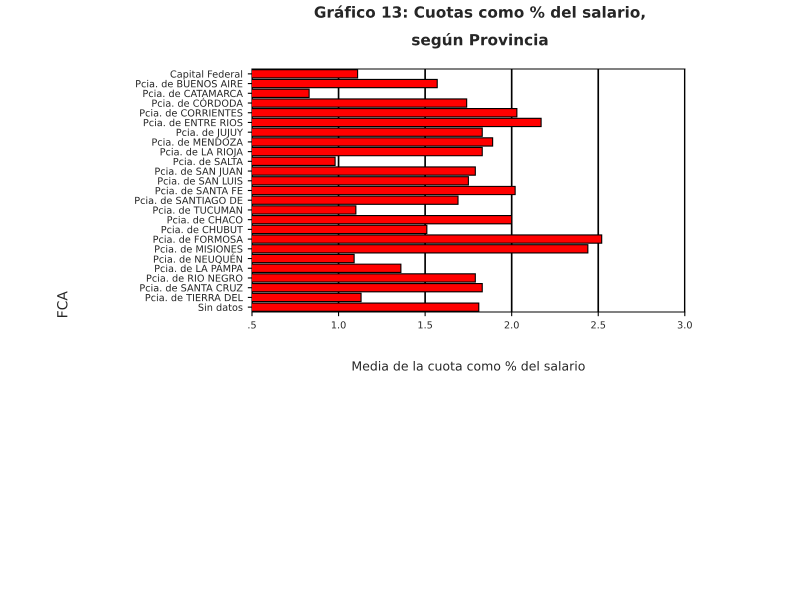 This screenshot has height=600, width=800. I want to click on y-tick-label: Pcia. de ENTRE RIOS, so click(193, 122).